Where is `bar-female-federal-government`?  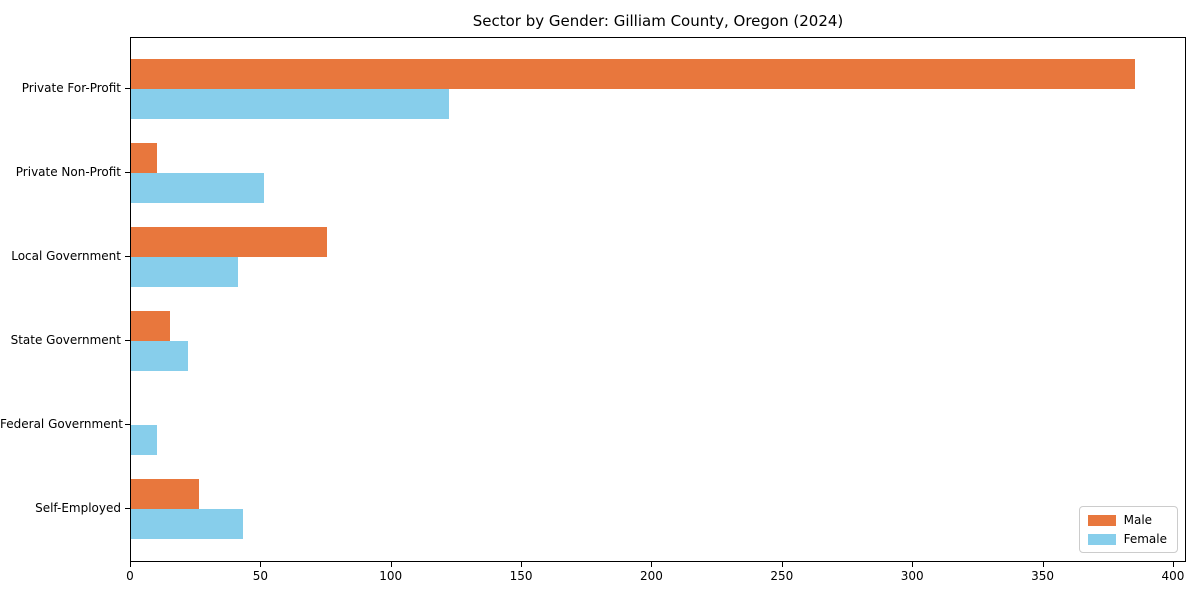
bar-female-federal-government is located at coordinates (144, 440).